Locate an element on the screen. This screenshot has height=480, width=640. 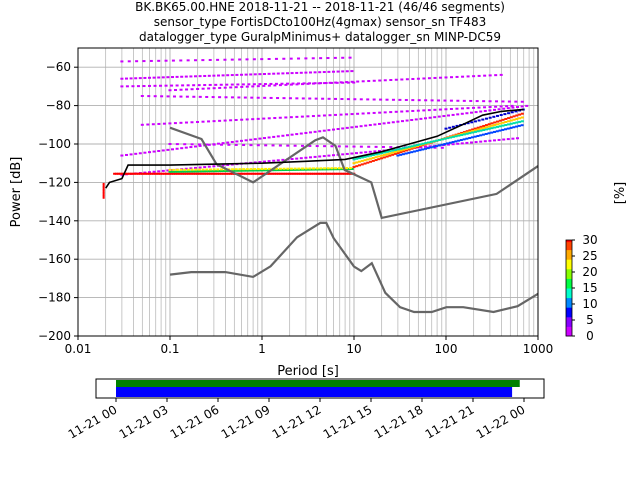
x-tick-label: 1 is located at coordinates (262, 349).